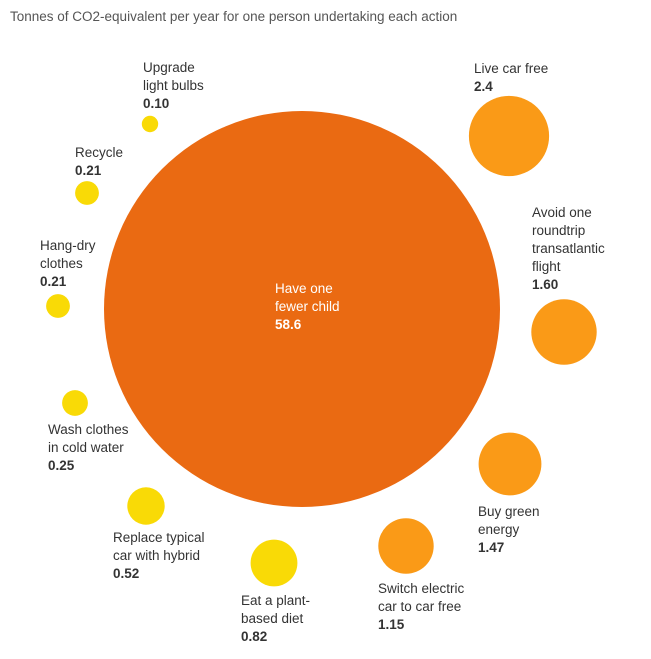 The height and width of the screenshot is (659, 651). What do you see at coordinates (87, 193) in the screenshot?
I see `bubble-recycle` at bounding box center [87, 193].